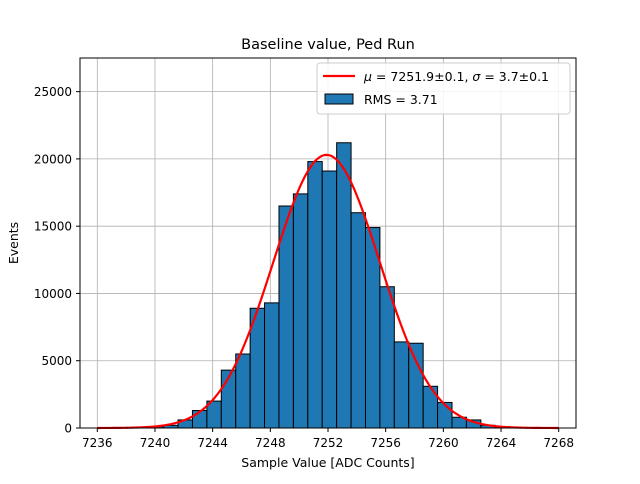 The height and width of the screenshot is (484, 640). What do you see at coordinates (53, 294) in the screenshot?
I see `y-tick-label: 10000` at bounding box center [53, 294].